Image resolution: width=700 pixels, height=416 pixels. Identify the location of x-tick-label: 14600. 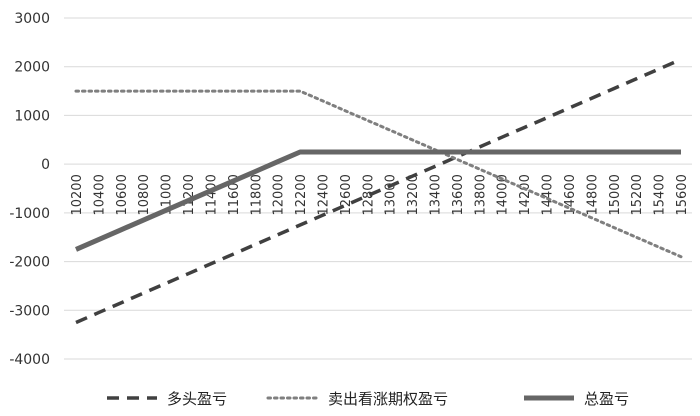
(570, 194).